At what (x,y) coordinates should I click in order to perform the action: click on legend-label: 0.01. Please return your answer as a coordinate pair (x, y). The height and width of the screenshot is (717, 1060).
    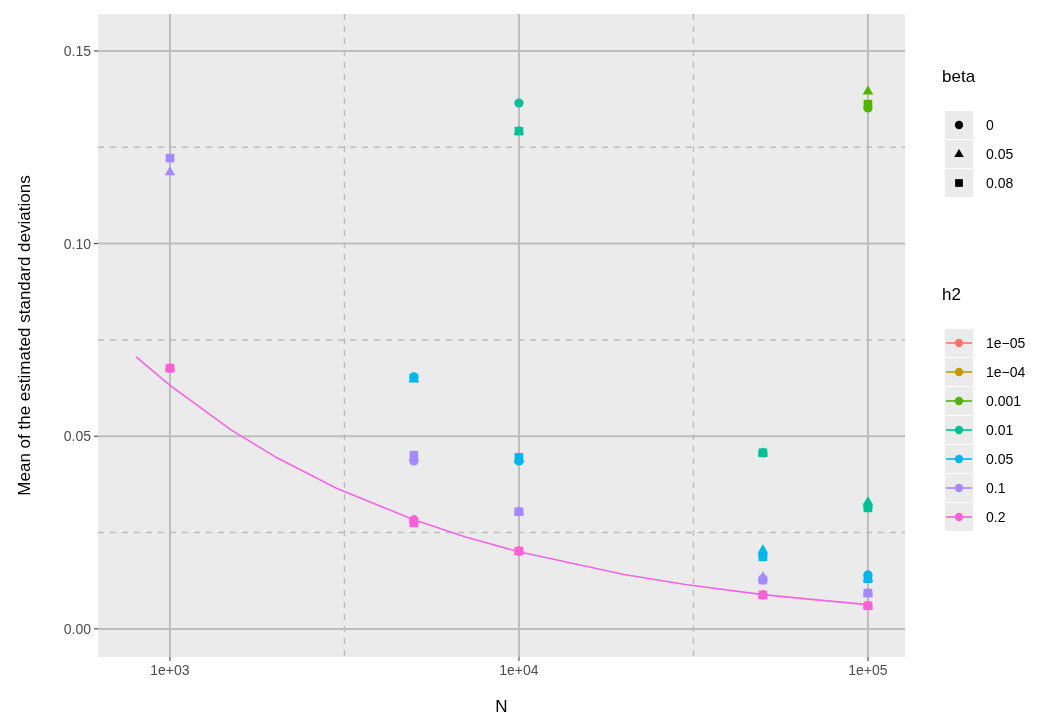
    Looking at the image, I should click on (1000, 430).